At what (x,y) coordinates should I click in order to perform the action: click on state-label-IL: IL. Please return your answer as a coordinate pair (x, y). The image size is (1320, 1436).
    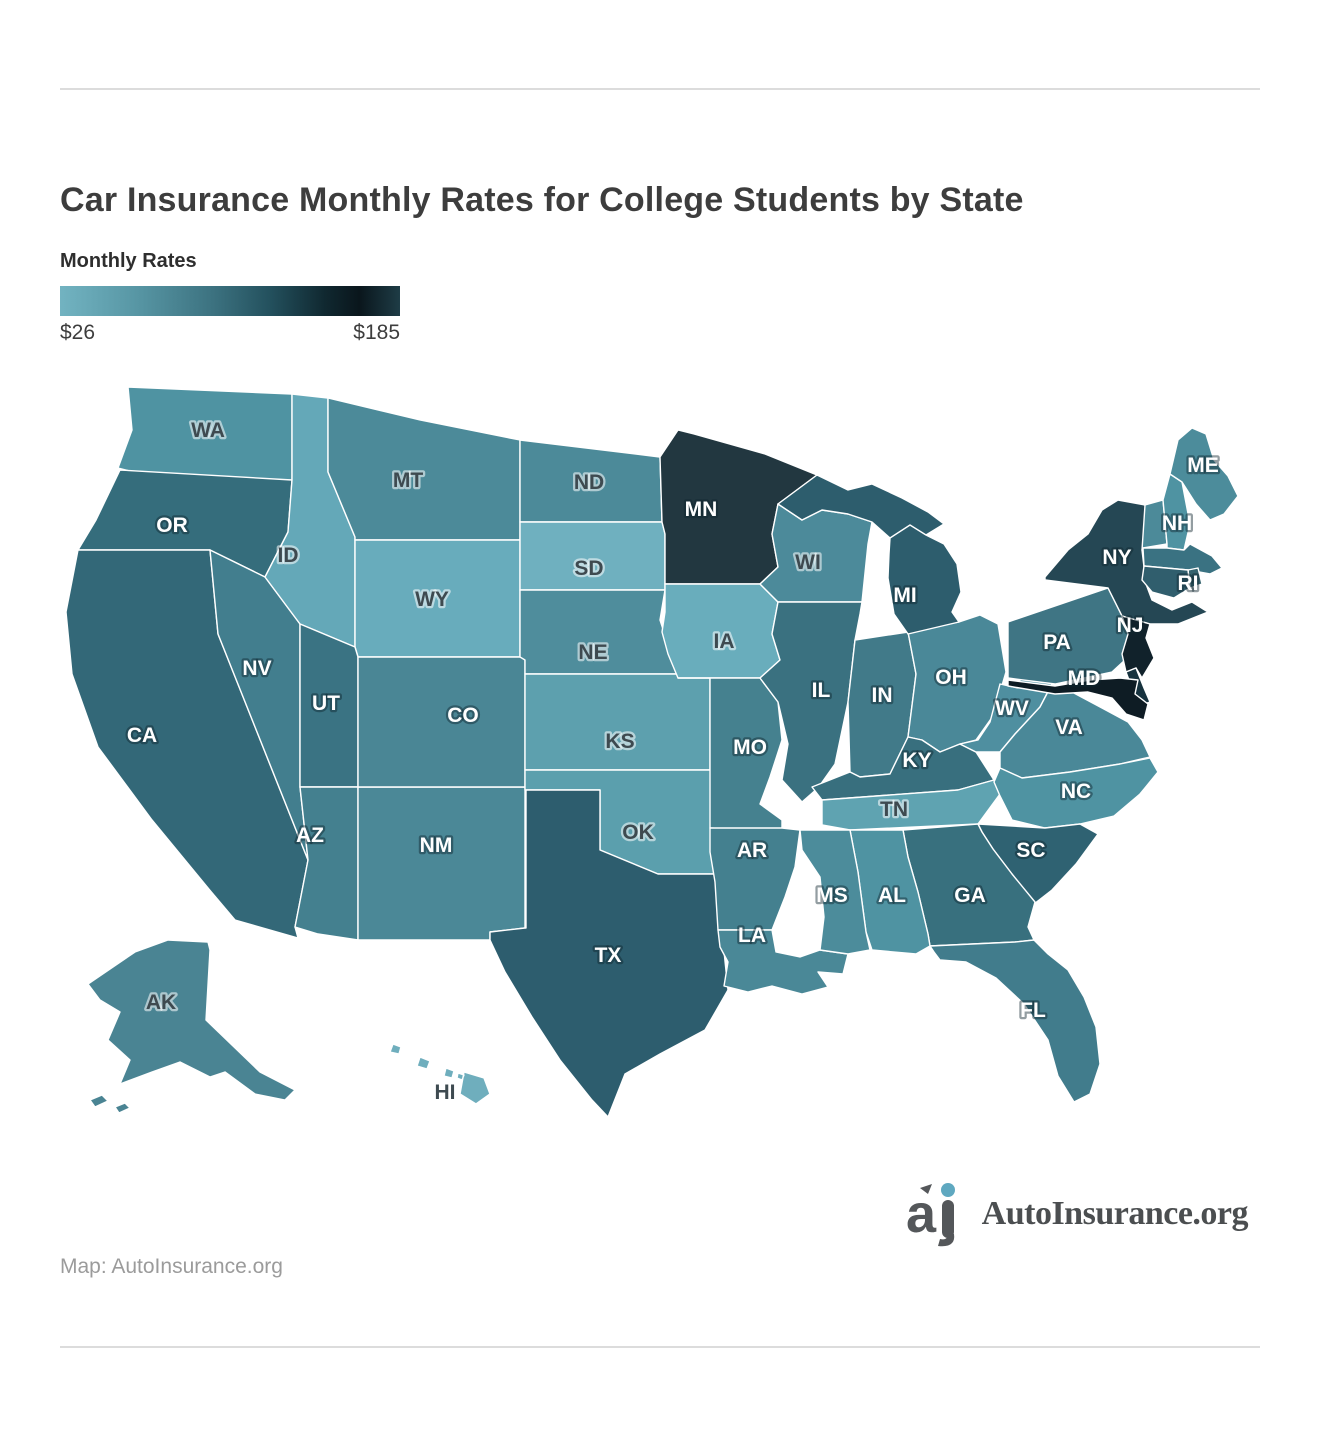
    Looking at the image, I should click on (821, 690).